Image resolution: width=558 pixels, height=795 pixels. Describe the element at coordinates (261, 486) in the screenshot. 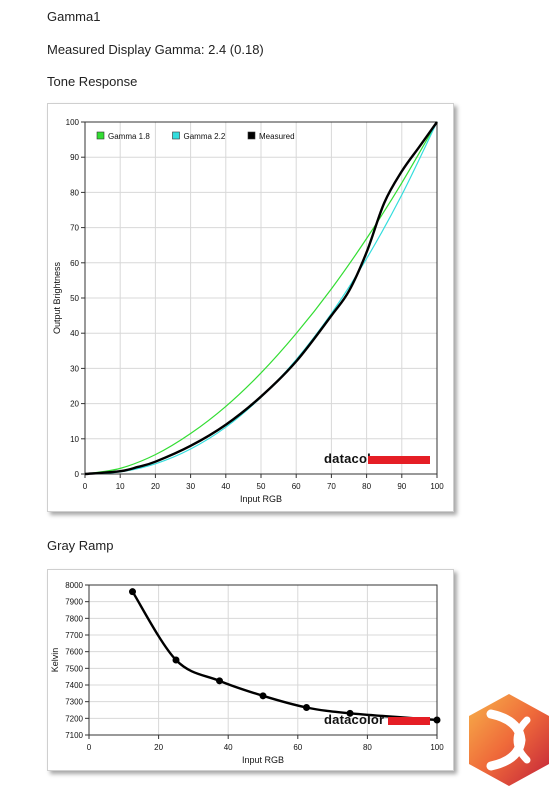

I see `x-tick-label: 50` at that location.